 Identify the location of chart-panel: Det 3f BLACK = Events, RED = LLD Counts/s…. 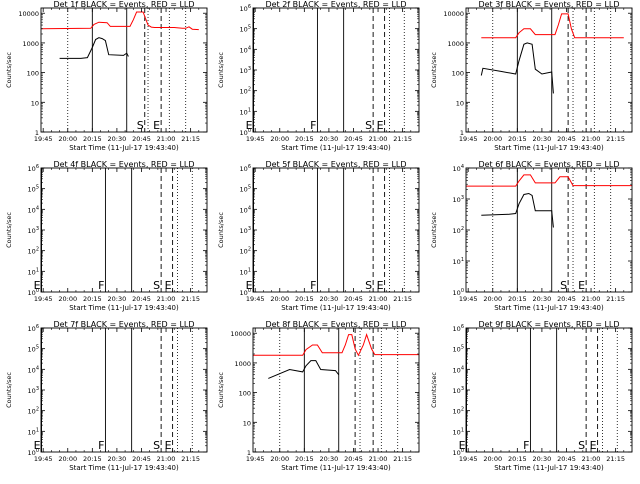
(531, 76).